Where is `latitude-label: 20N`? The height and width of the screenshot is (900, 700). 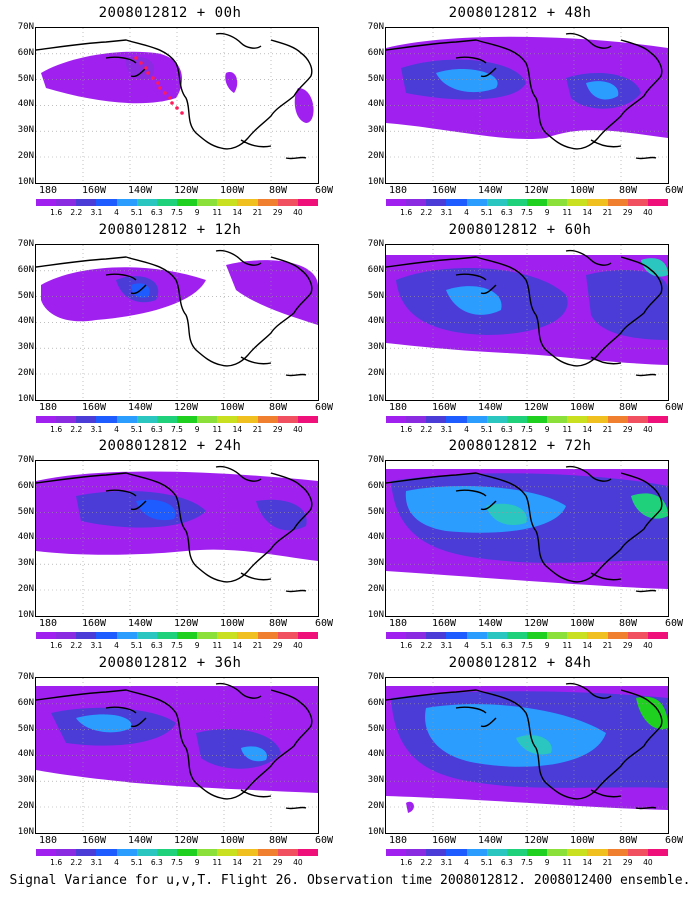
latitude-label: 20N is located at coordinates (375, 589).